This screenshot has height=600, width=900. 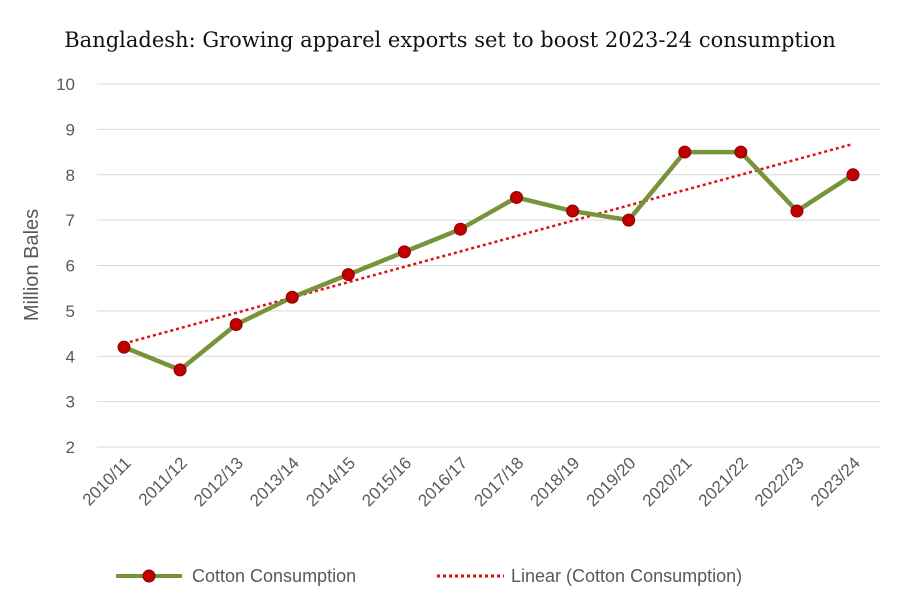 I want to click on x-tick-label: 2017/18, so click(x=498, y=481).